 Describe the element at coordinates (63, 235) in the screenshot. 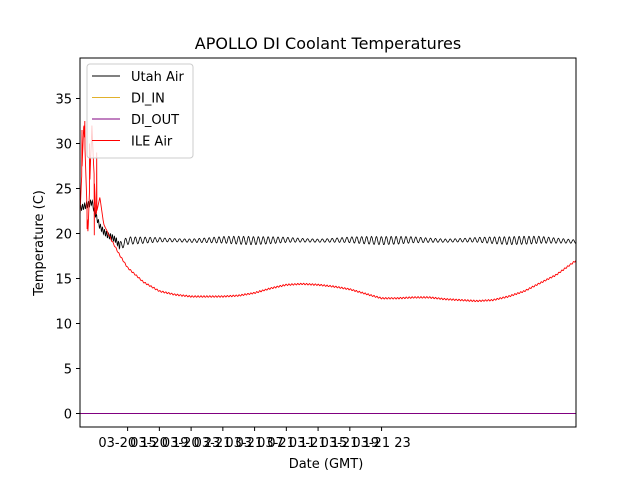

I see `y-tick-label: 20` at that location.